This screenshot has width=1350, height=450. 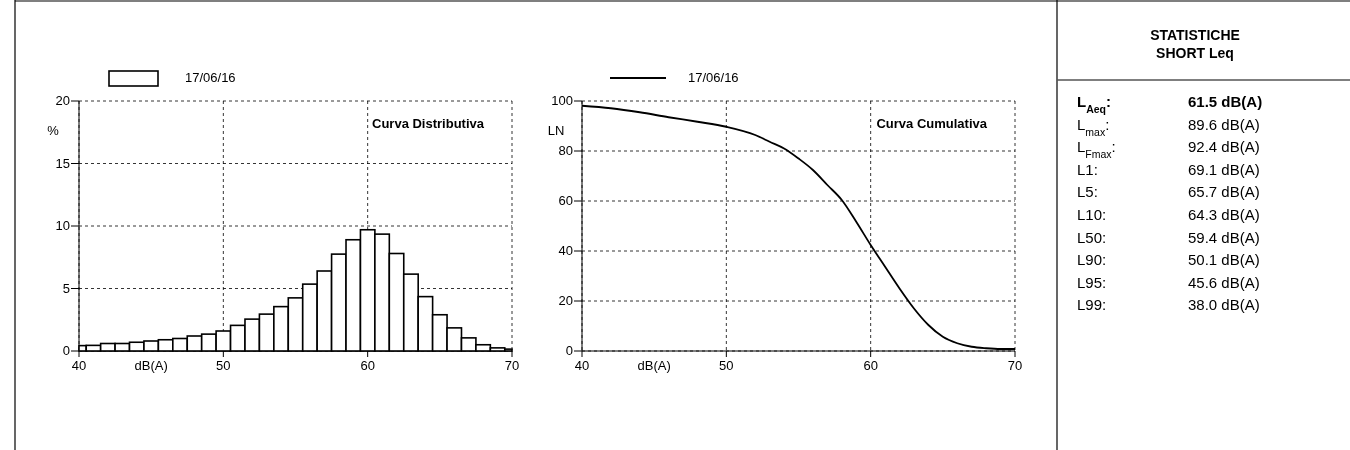 I want to click on y-tick-label: 10, so click(x=62, y=225).